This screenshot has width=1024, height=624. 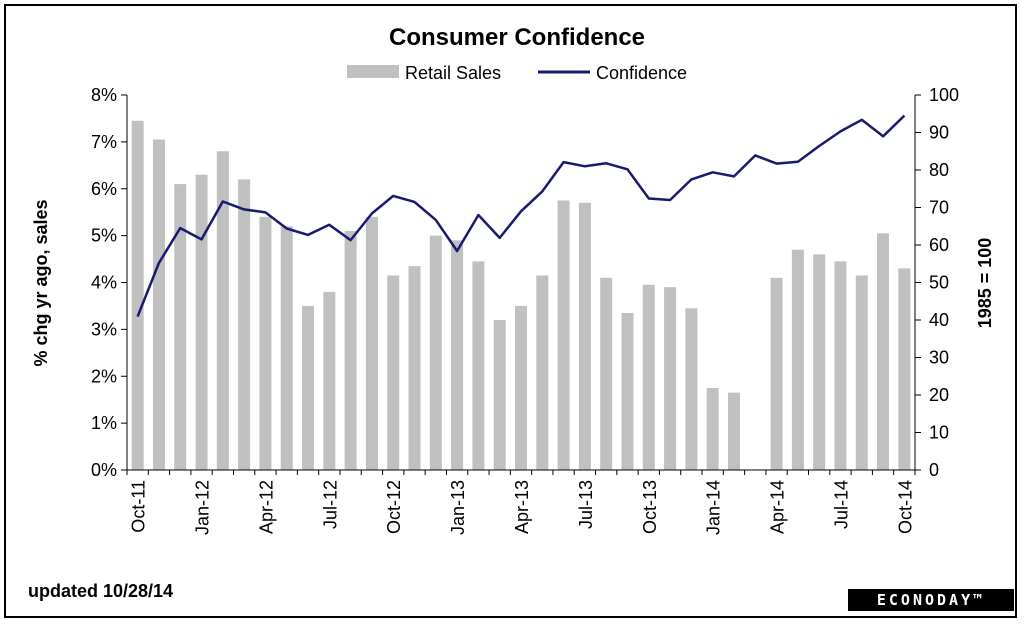 I want to click on left-tick-label: 2%, so click(x=104, y=376).